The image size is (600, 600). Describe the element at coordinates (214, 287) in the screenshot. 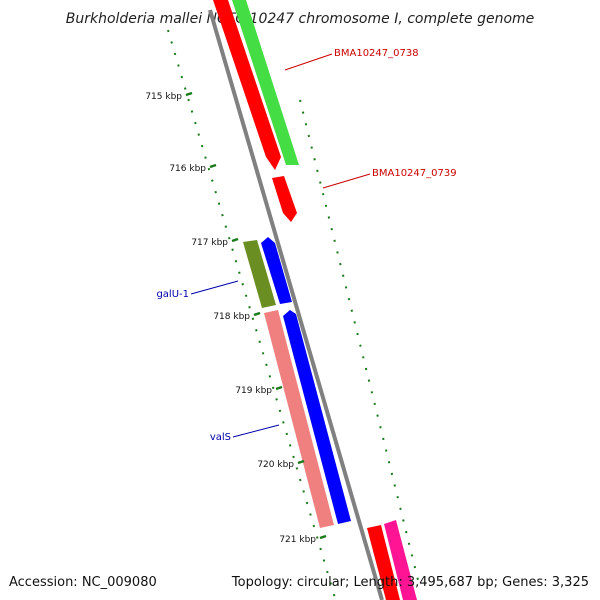

I see `leader-line-galu1` at that location.